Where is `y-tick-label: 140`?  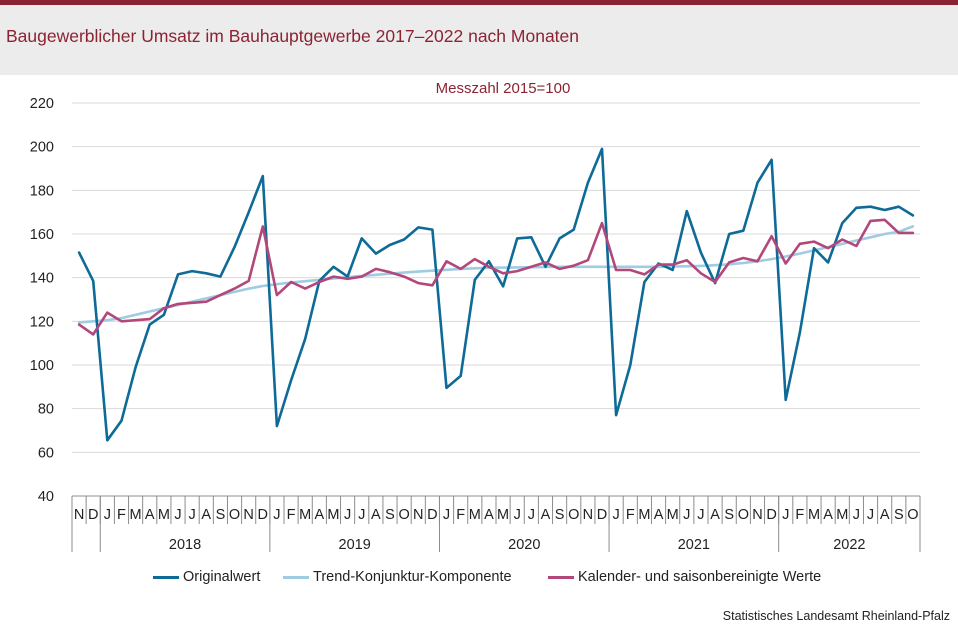 y-tick-label: 140 is located at coordinates (42, 279).